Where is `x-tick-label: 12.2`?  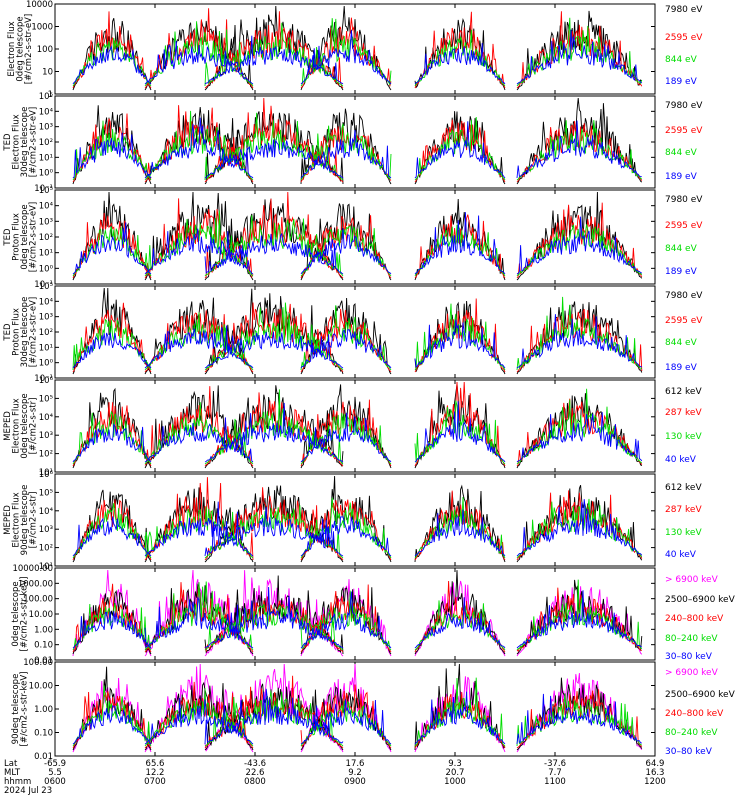
x-tick-label: 12.2 is located at coordinates (155, 773).